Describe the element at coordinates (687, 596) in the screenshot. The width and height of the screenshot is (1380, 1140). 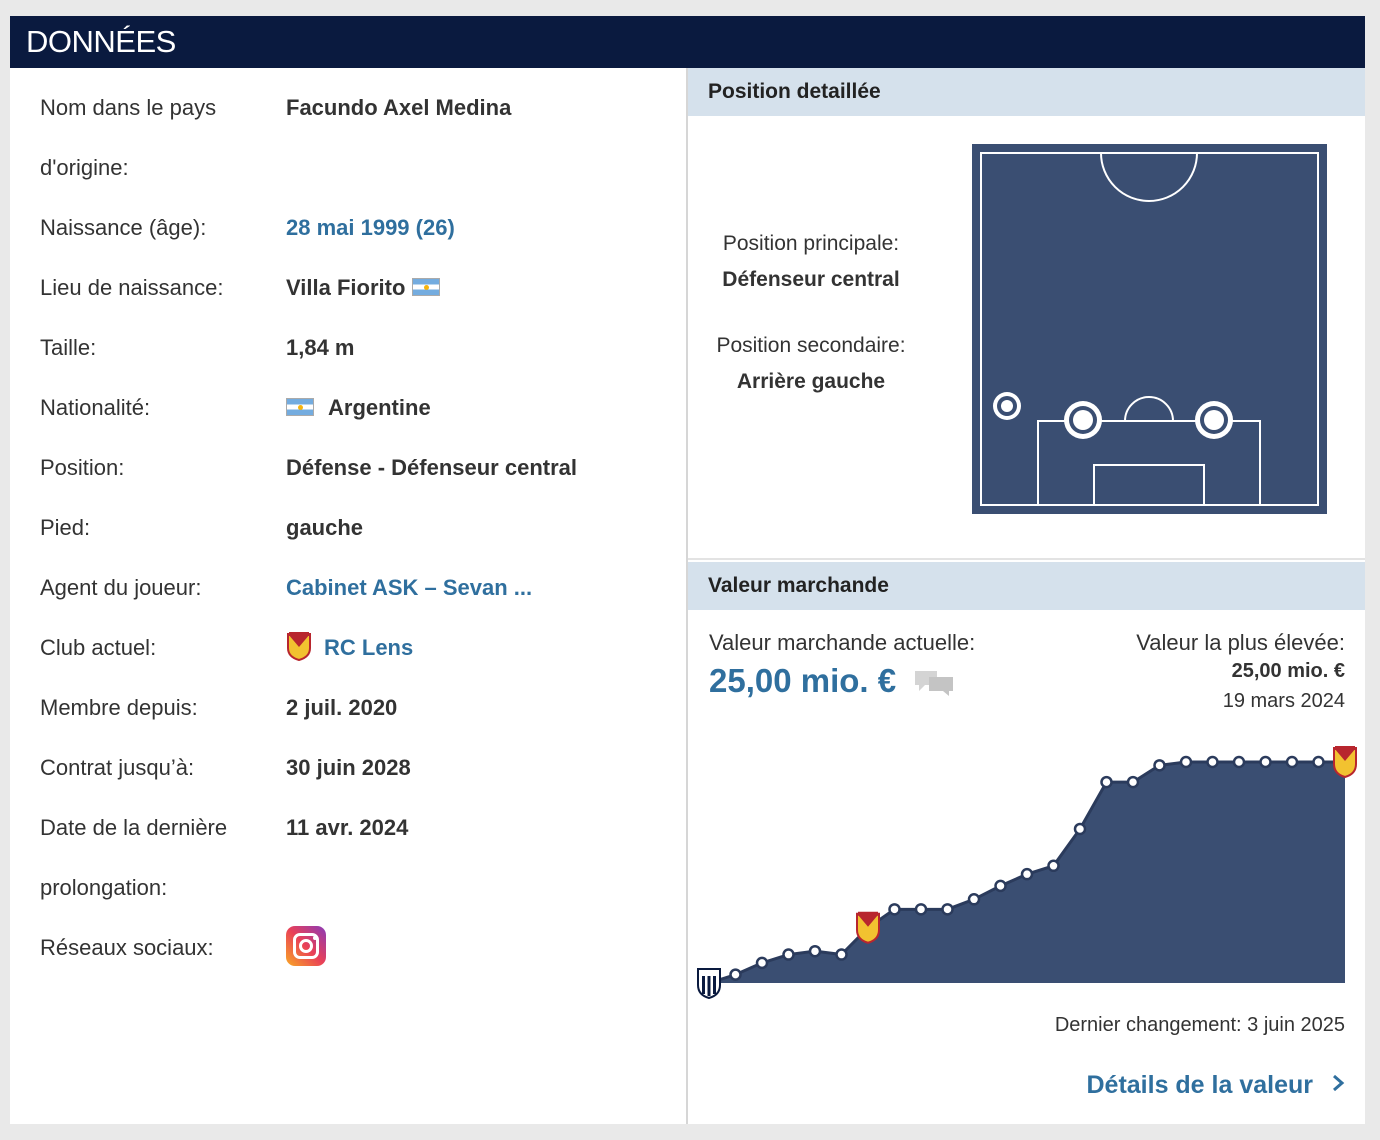
I see `column-divider` at that location.